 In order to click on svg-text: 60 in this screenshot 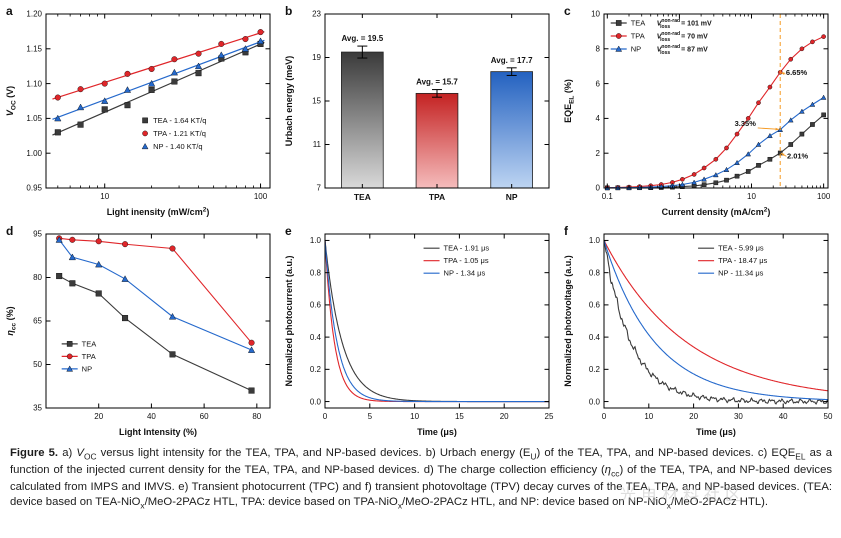, I will do `click(204, 416)`.